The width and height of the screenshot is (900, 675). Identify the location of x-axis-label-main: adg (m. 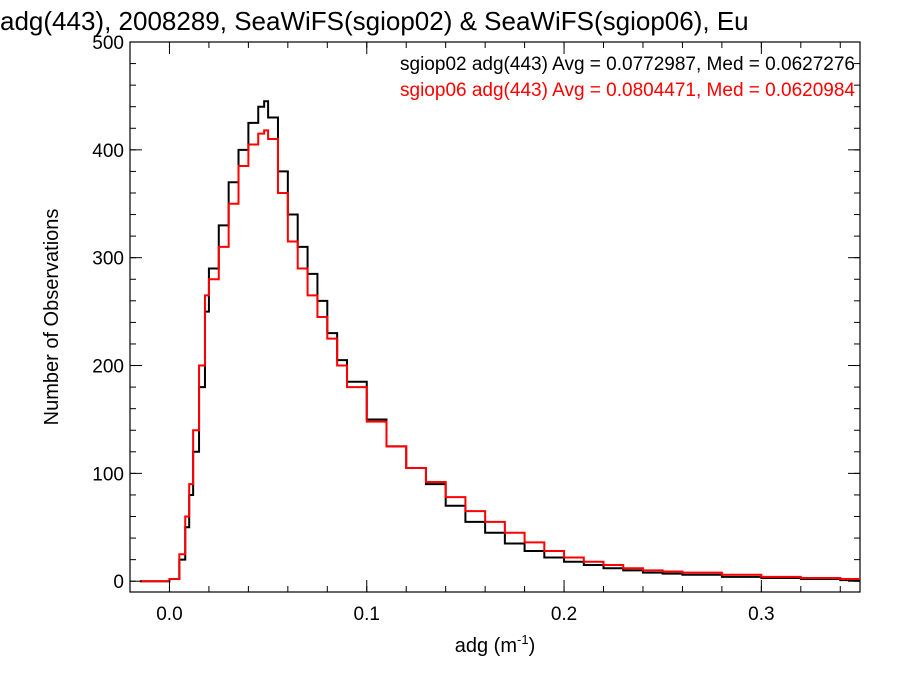
(486, 646).